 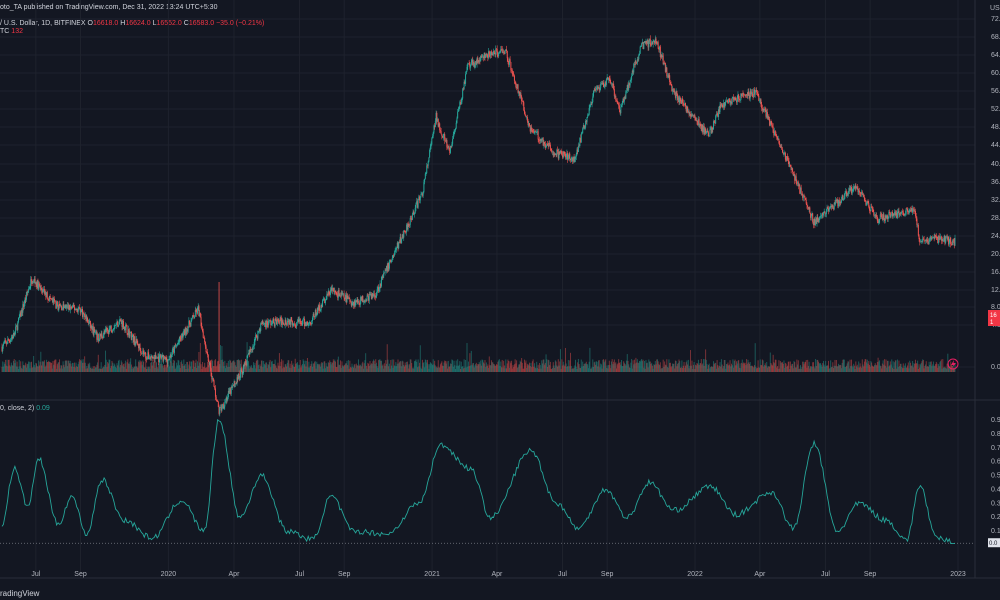 I want to click on indicator-axis: 0.00.10.20.30.40.50.60.70.80.9, so click(x=995, y=483).